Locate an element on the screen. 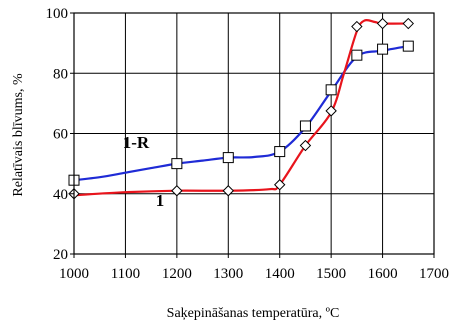  x-axis-title: Saķepināšanas temperatūra, ºC is located at coordinates (253, 313).